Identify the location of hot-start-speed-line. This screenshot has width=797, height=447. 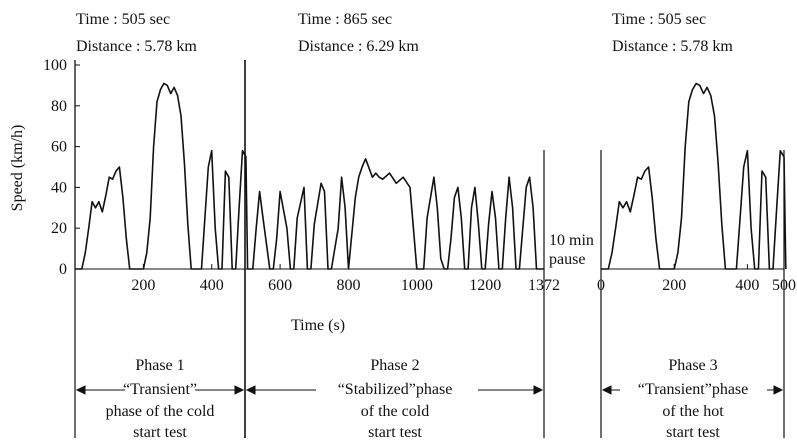
(693, 176).